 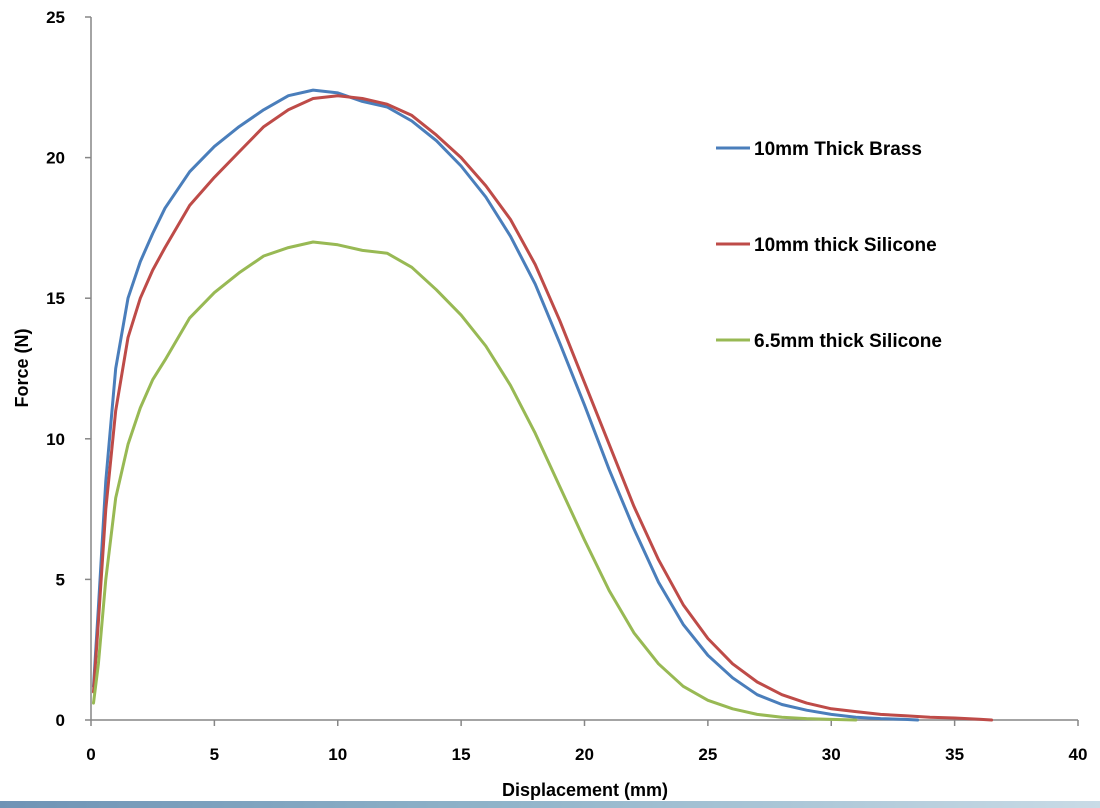 I want to click on y-tick-label: 0, so click(x=60, y=720).